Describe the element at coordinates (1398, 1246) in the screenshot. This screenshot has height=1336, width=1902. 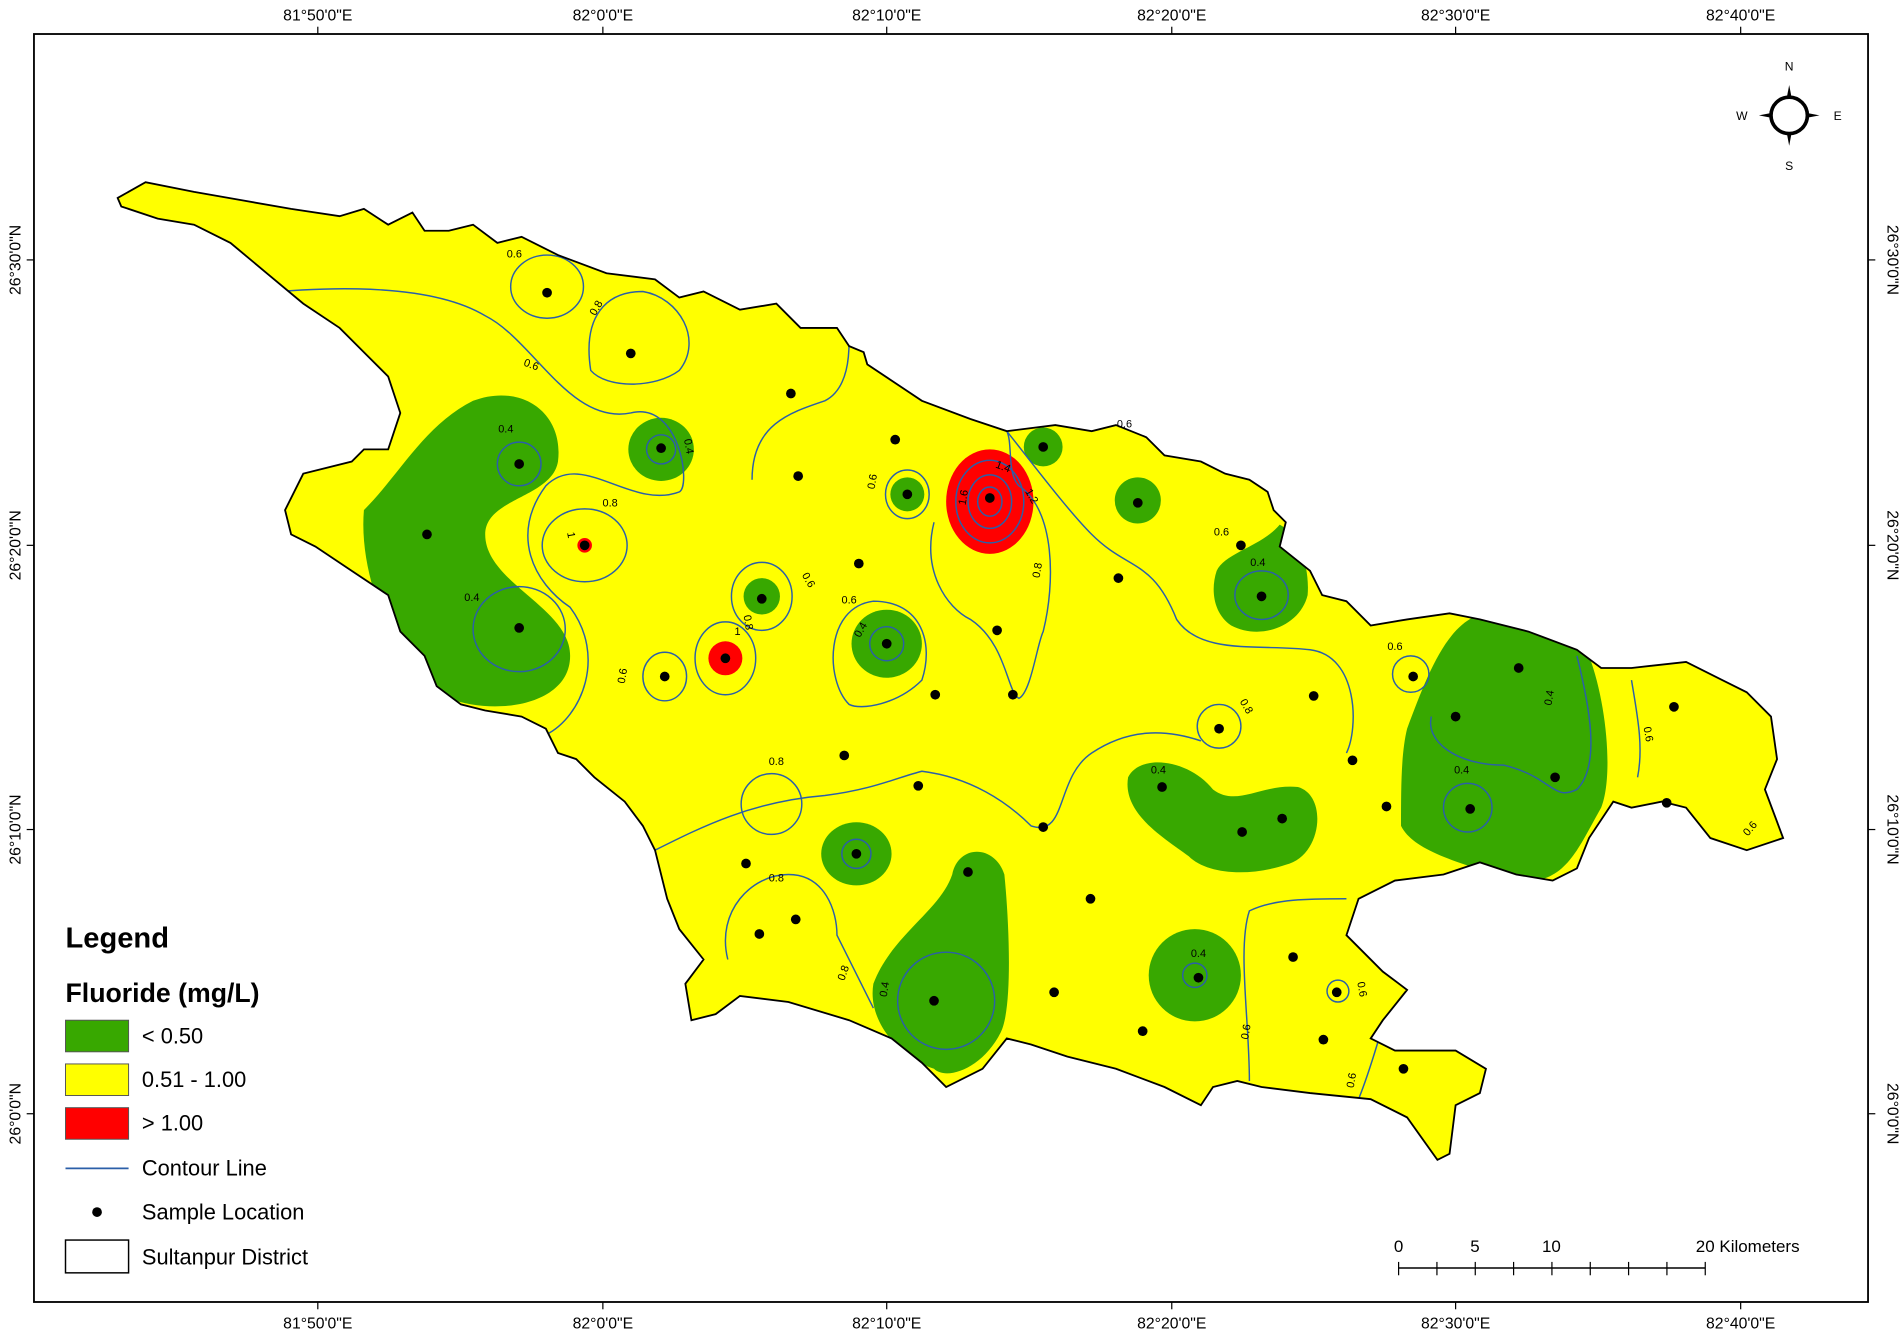
I see `scale-label: 0` at that location.